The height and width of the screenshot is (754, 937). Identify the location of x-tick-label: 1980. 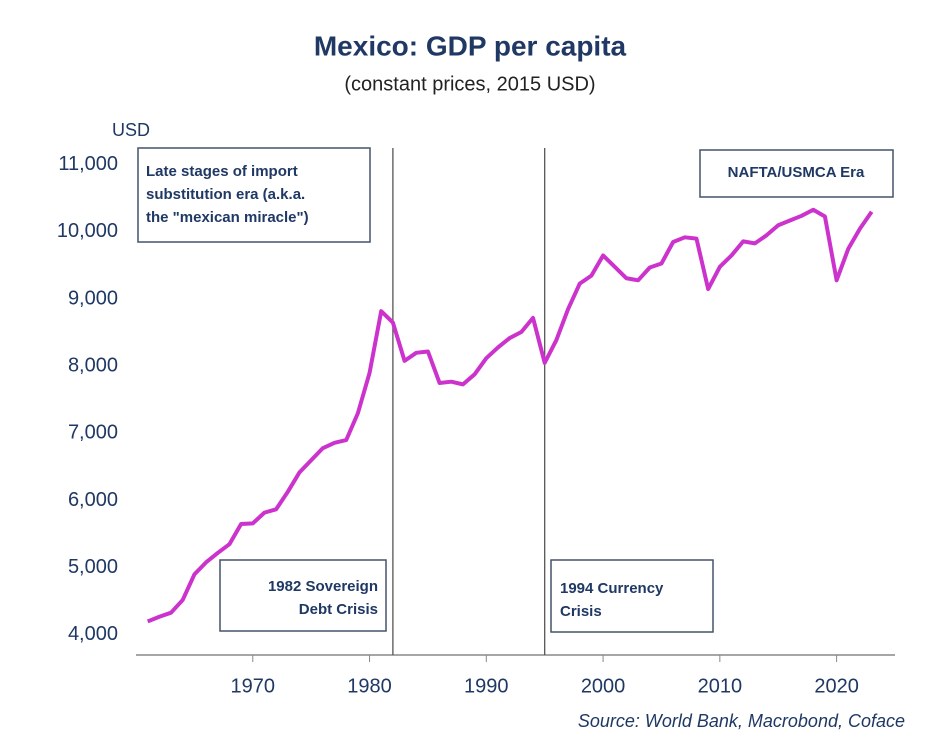
(369, 686).